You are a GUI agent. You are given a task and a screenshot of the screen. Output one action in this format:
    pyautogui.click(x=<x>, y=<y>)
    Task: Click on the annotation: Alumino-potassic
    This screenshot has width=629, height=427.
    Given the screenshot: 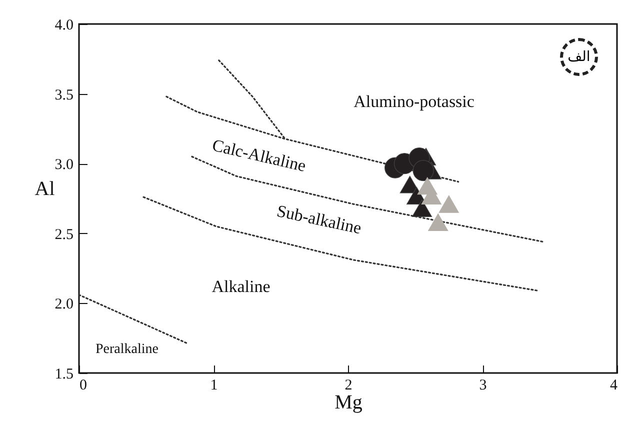 What is the action you would take?
    pyautogui.click(x=414, y=101)
    